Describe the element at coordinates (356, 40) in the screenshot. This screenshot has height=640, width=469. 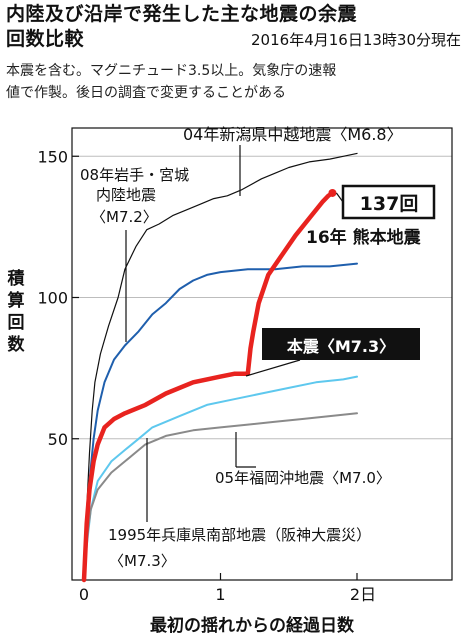
I see `timestamp: 2016年4月16日13時30分現在` at that location.